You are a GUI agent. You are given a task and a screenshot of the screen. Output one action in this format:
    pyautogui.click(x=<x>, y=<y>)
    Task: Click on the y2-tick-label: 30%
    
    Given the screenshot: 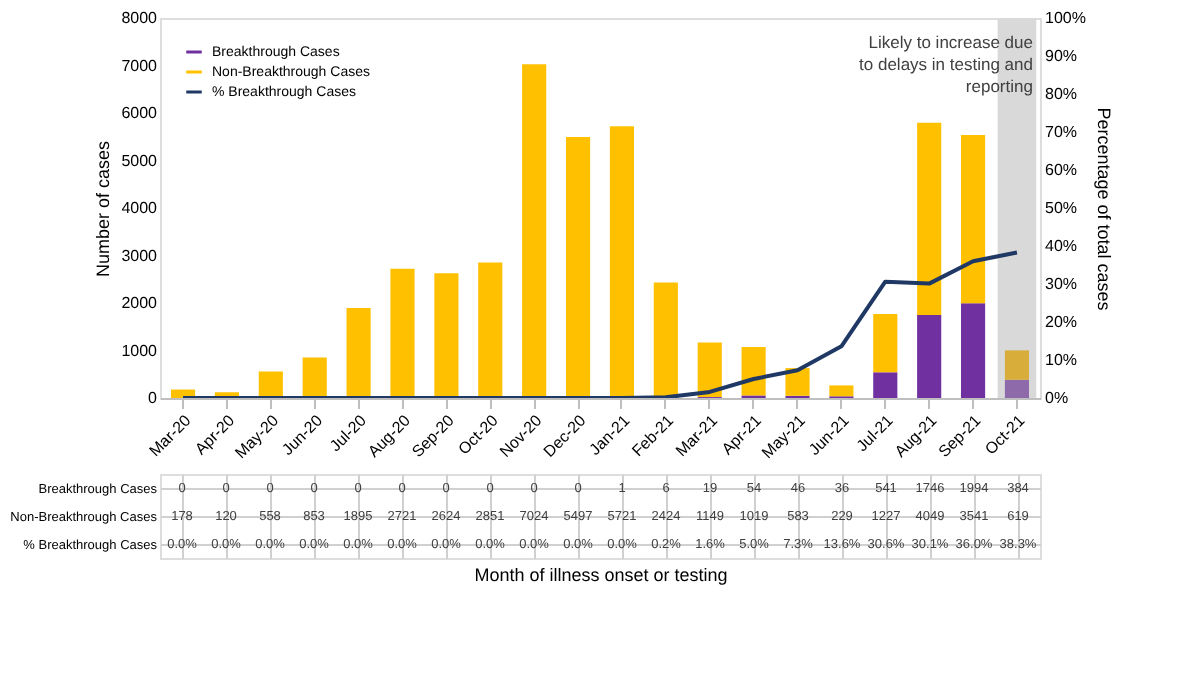 What is the action you would take?
    pyautogui.click(x=1061, y=284)
    